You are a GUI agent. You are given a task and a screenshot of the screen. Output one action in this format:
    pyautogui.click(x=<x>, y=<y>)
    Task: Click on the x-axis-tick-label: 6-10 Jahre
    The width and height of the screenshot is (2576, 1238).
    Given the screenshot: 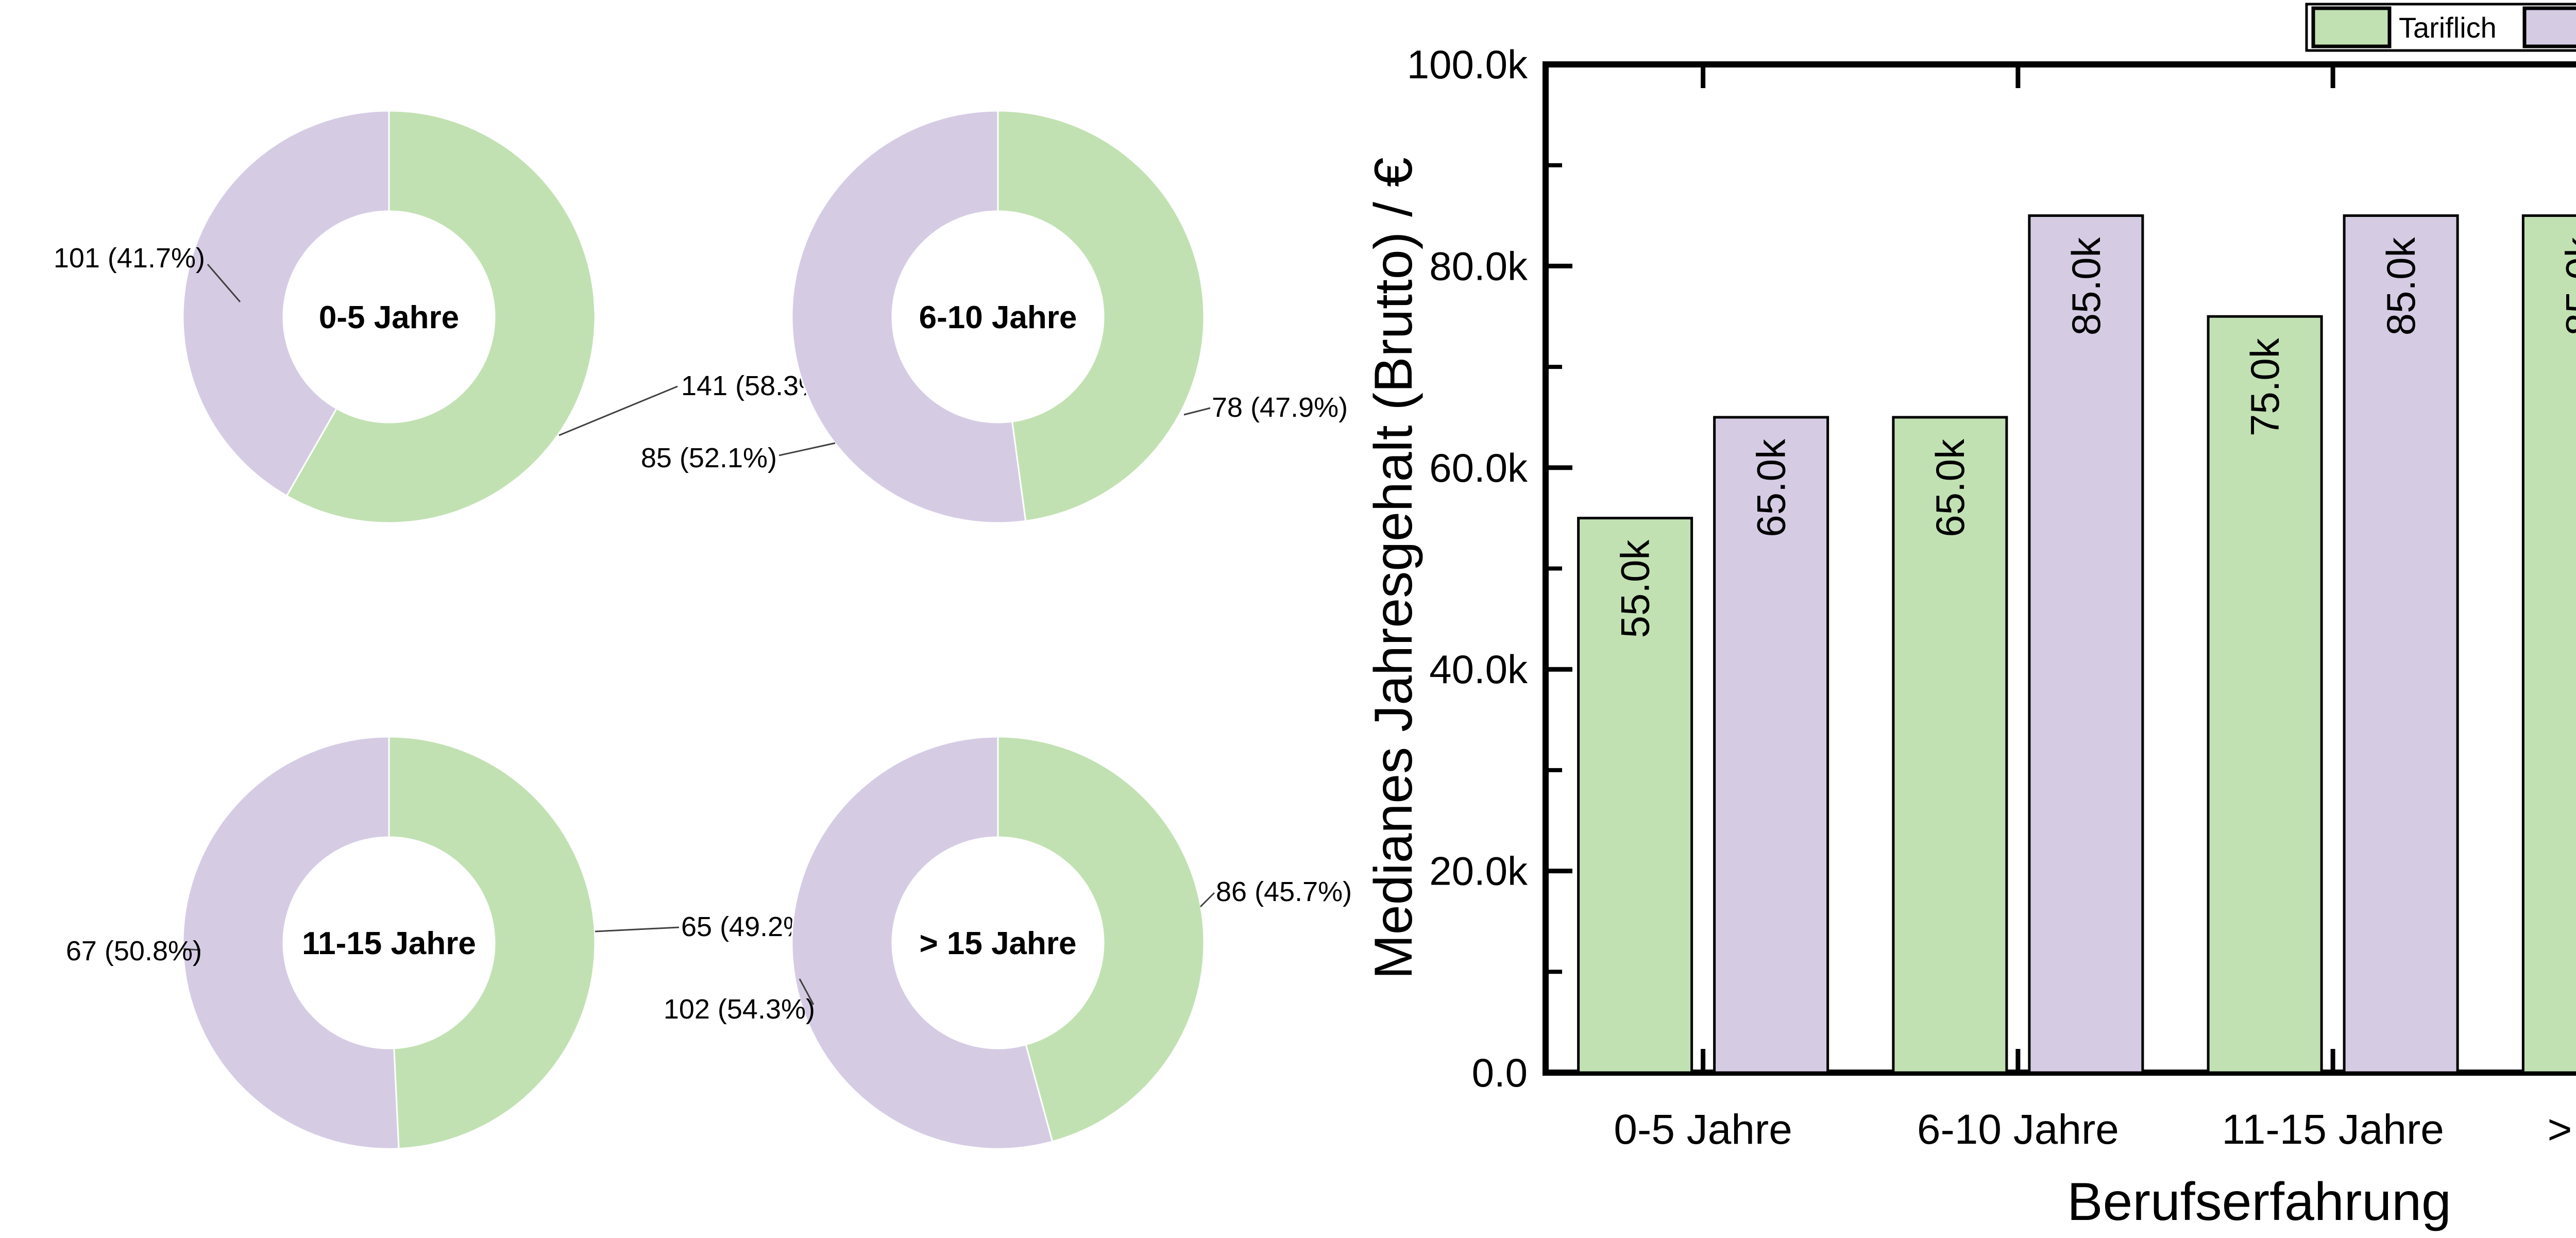 What is the action you would take?
    pyautogui.click(x=2018, y=1129)
    